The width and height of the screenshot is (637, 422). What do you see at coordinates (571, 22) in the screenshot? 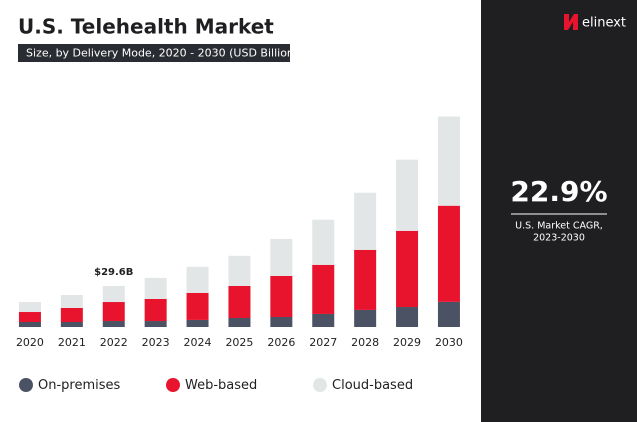
I see `brand-icon` at bounding box center [571, 22].